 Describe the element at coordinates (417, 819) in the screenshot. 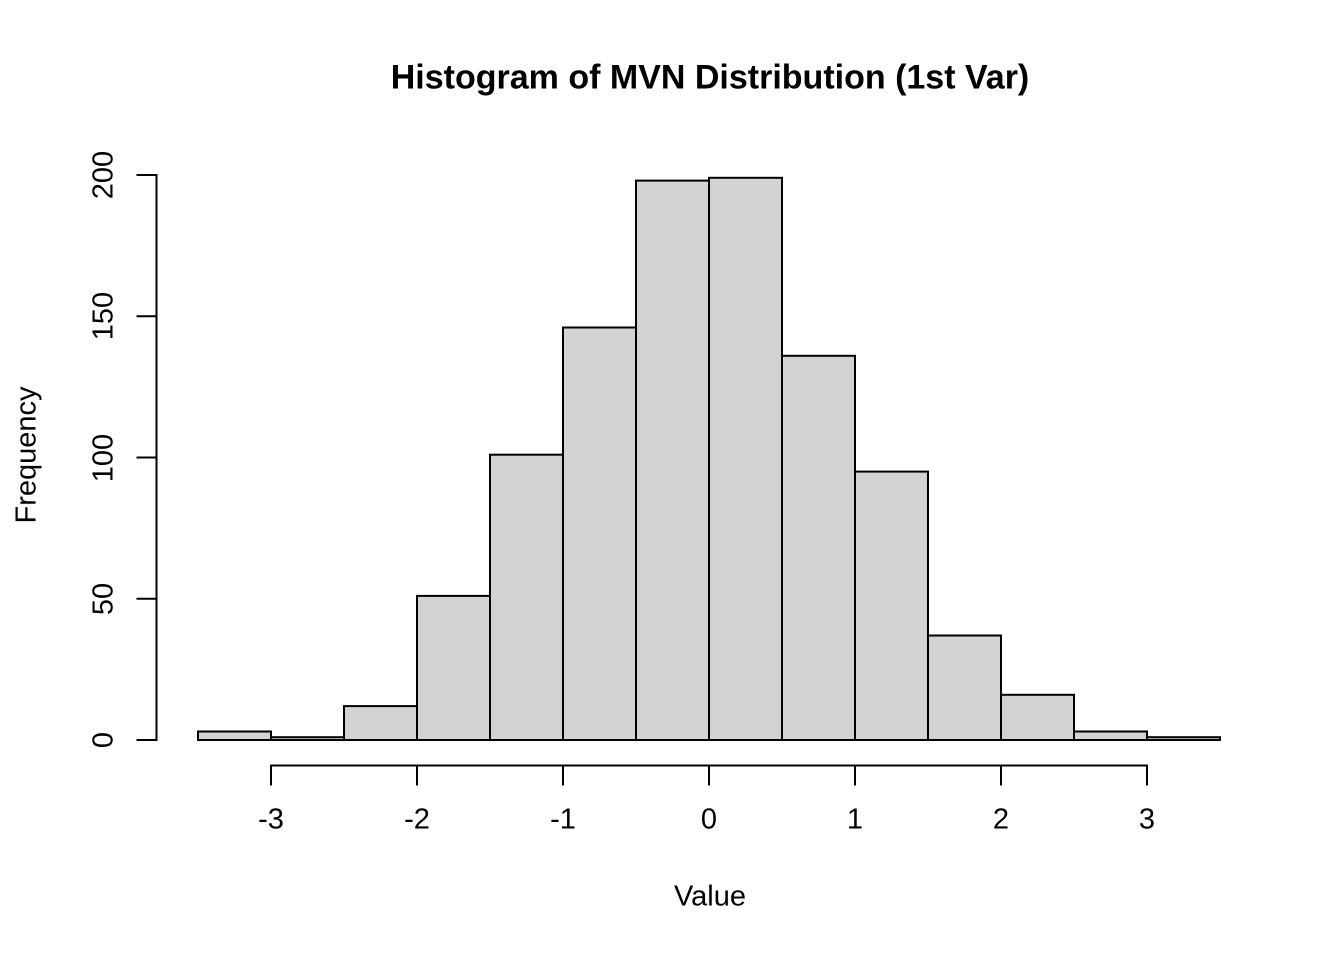

I see `x-tick-label: -2` at that location.